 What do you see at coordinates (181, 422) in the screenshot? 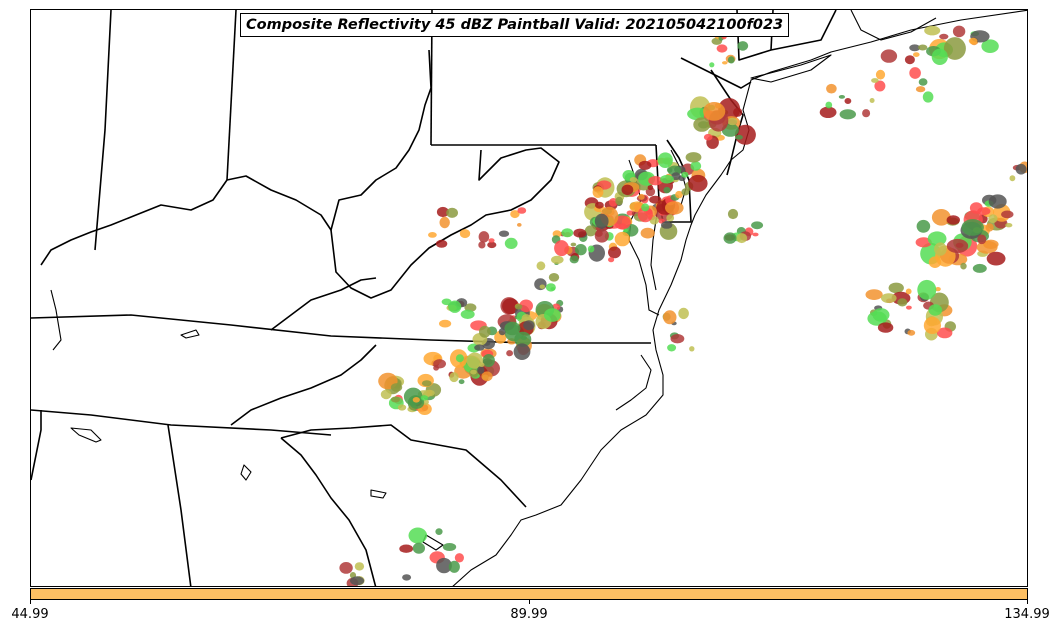
I see `border-ky-tn` at bounding box center [181, 422].